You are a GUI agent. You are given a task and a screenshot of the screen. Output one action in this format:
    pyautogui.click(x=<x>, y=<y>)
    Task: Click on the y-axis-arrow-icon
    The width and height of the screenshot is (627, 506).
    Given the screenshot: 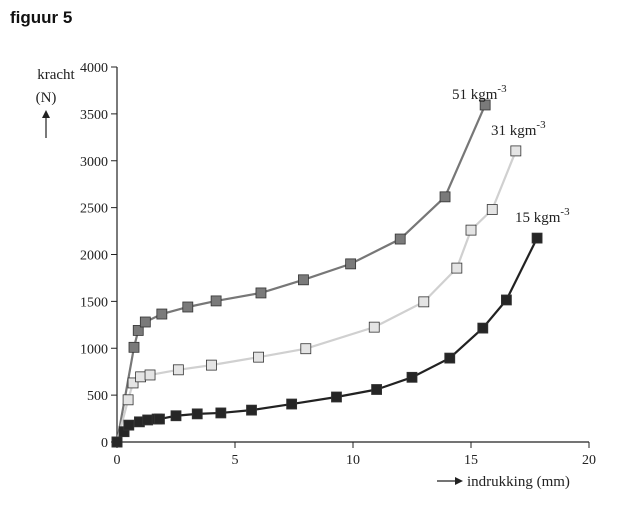 What is the action you would take?
    pyautogui.click(x=46, y=124)
    